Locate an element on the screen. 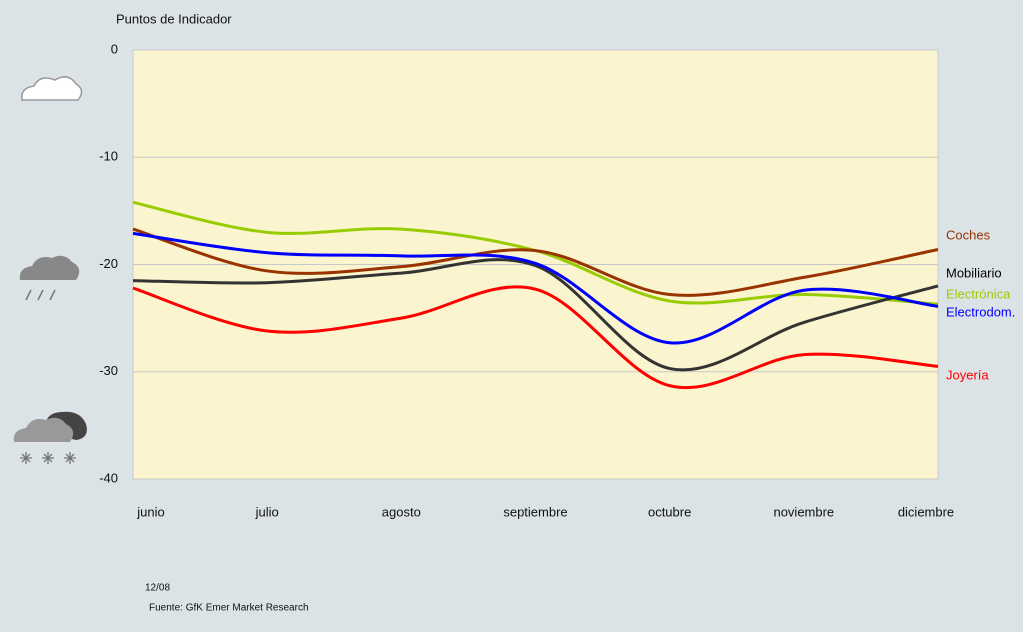  sun-cloud-icon is located at coordinates (52, 88).